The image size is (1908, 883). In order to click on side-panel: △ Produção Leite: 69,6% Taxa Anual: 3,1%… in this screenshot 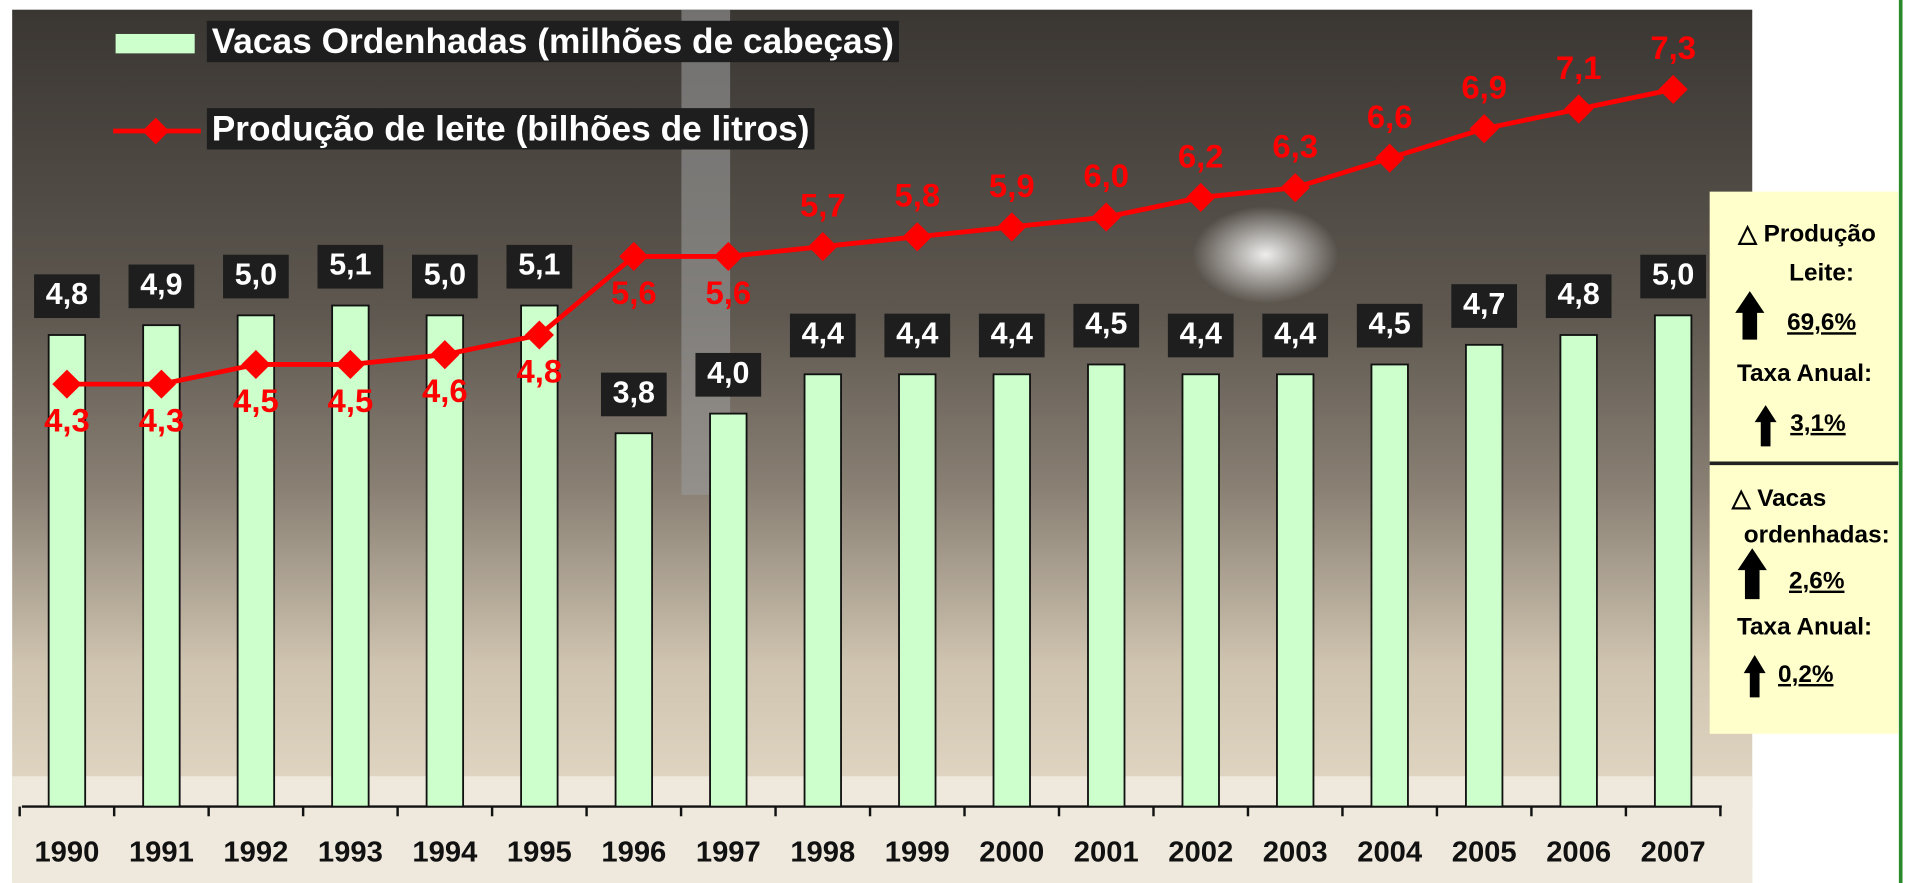, I will do `click(1804, 462)`.